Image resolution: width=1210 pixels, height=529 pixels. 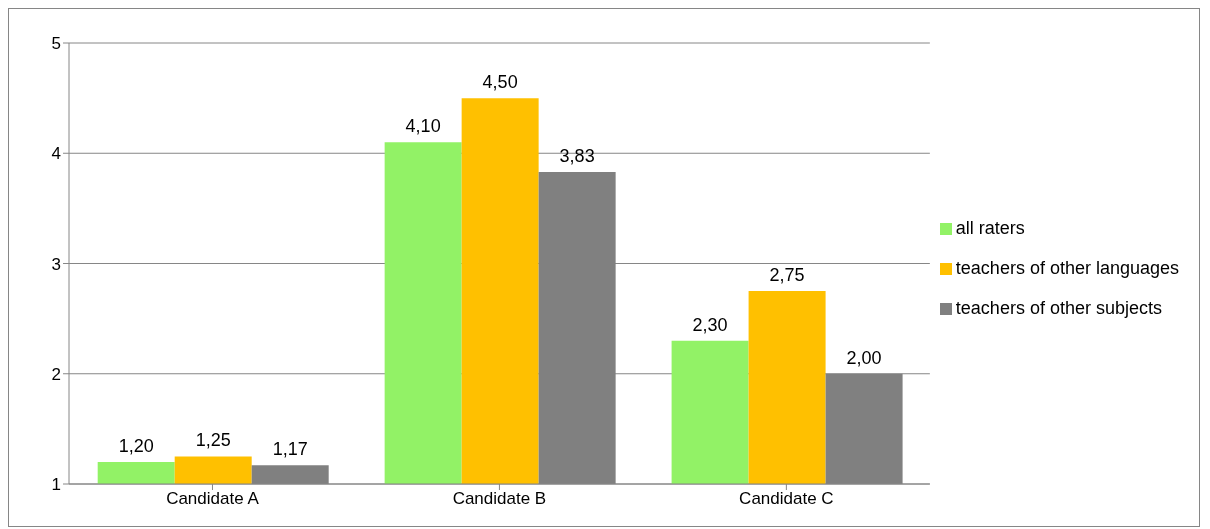 What do you see at coordinates (577, 155) in the screenshot?
I see `data-label: 3,83` at bounding box center [577, 155].